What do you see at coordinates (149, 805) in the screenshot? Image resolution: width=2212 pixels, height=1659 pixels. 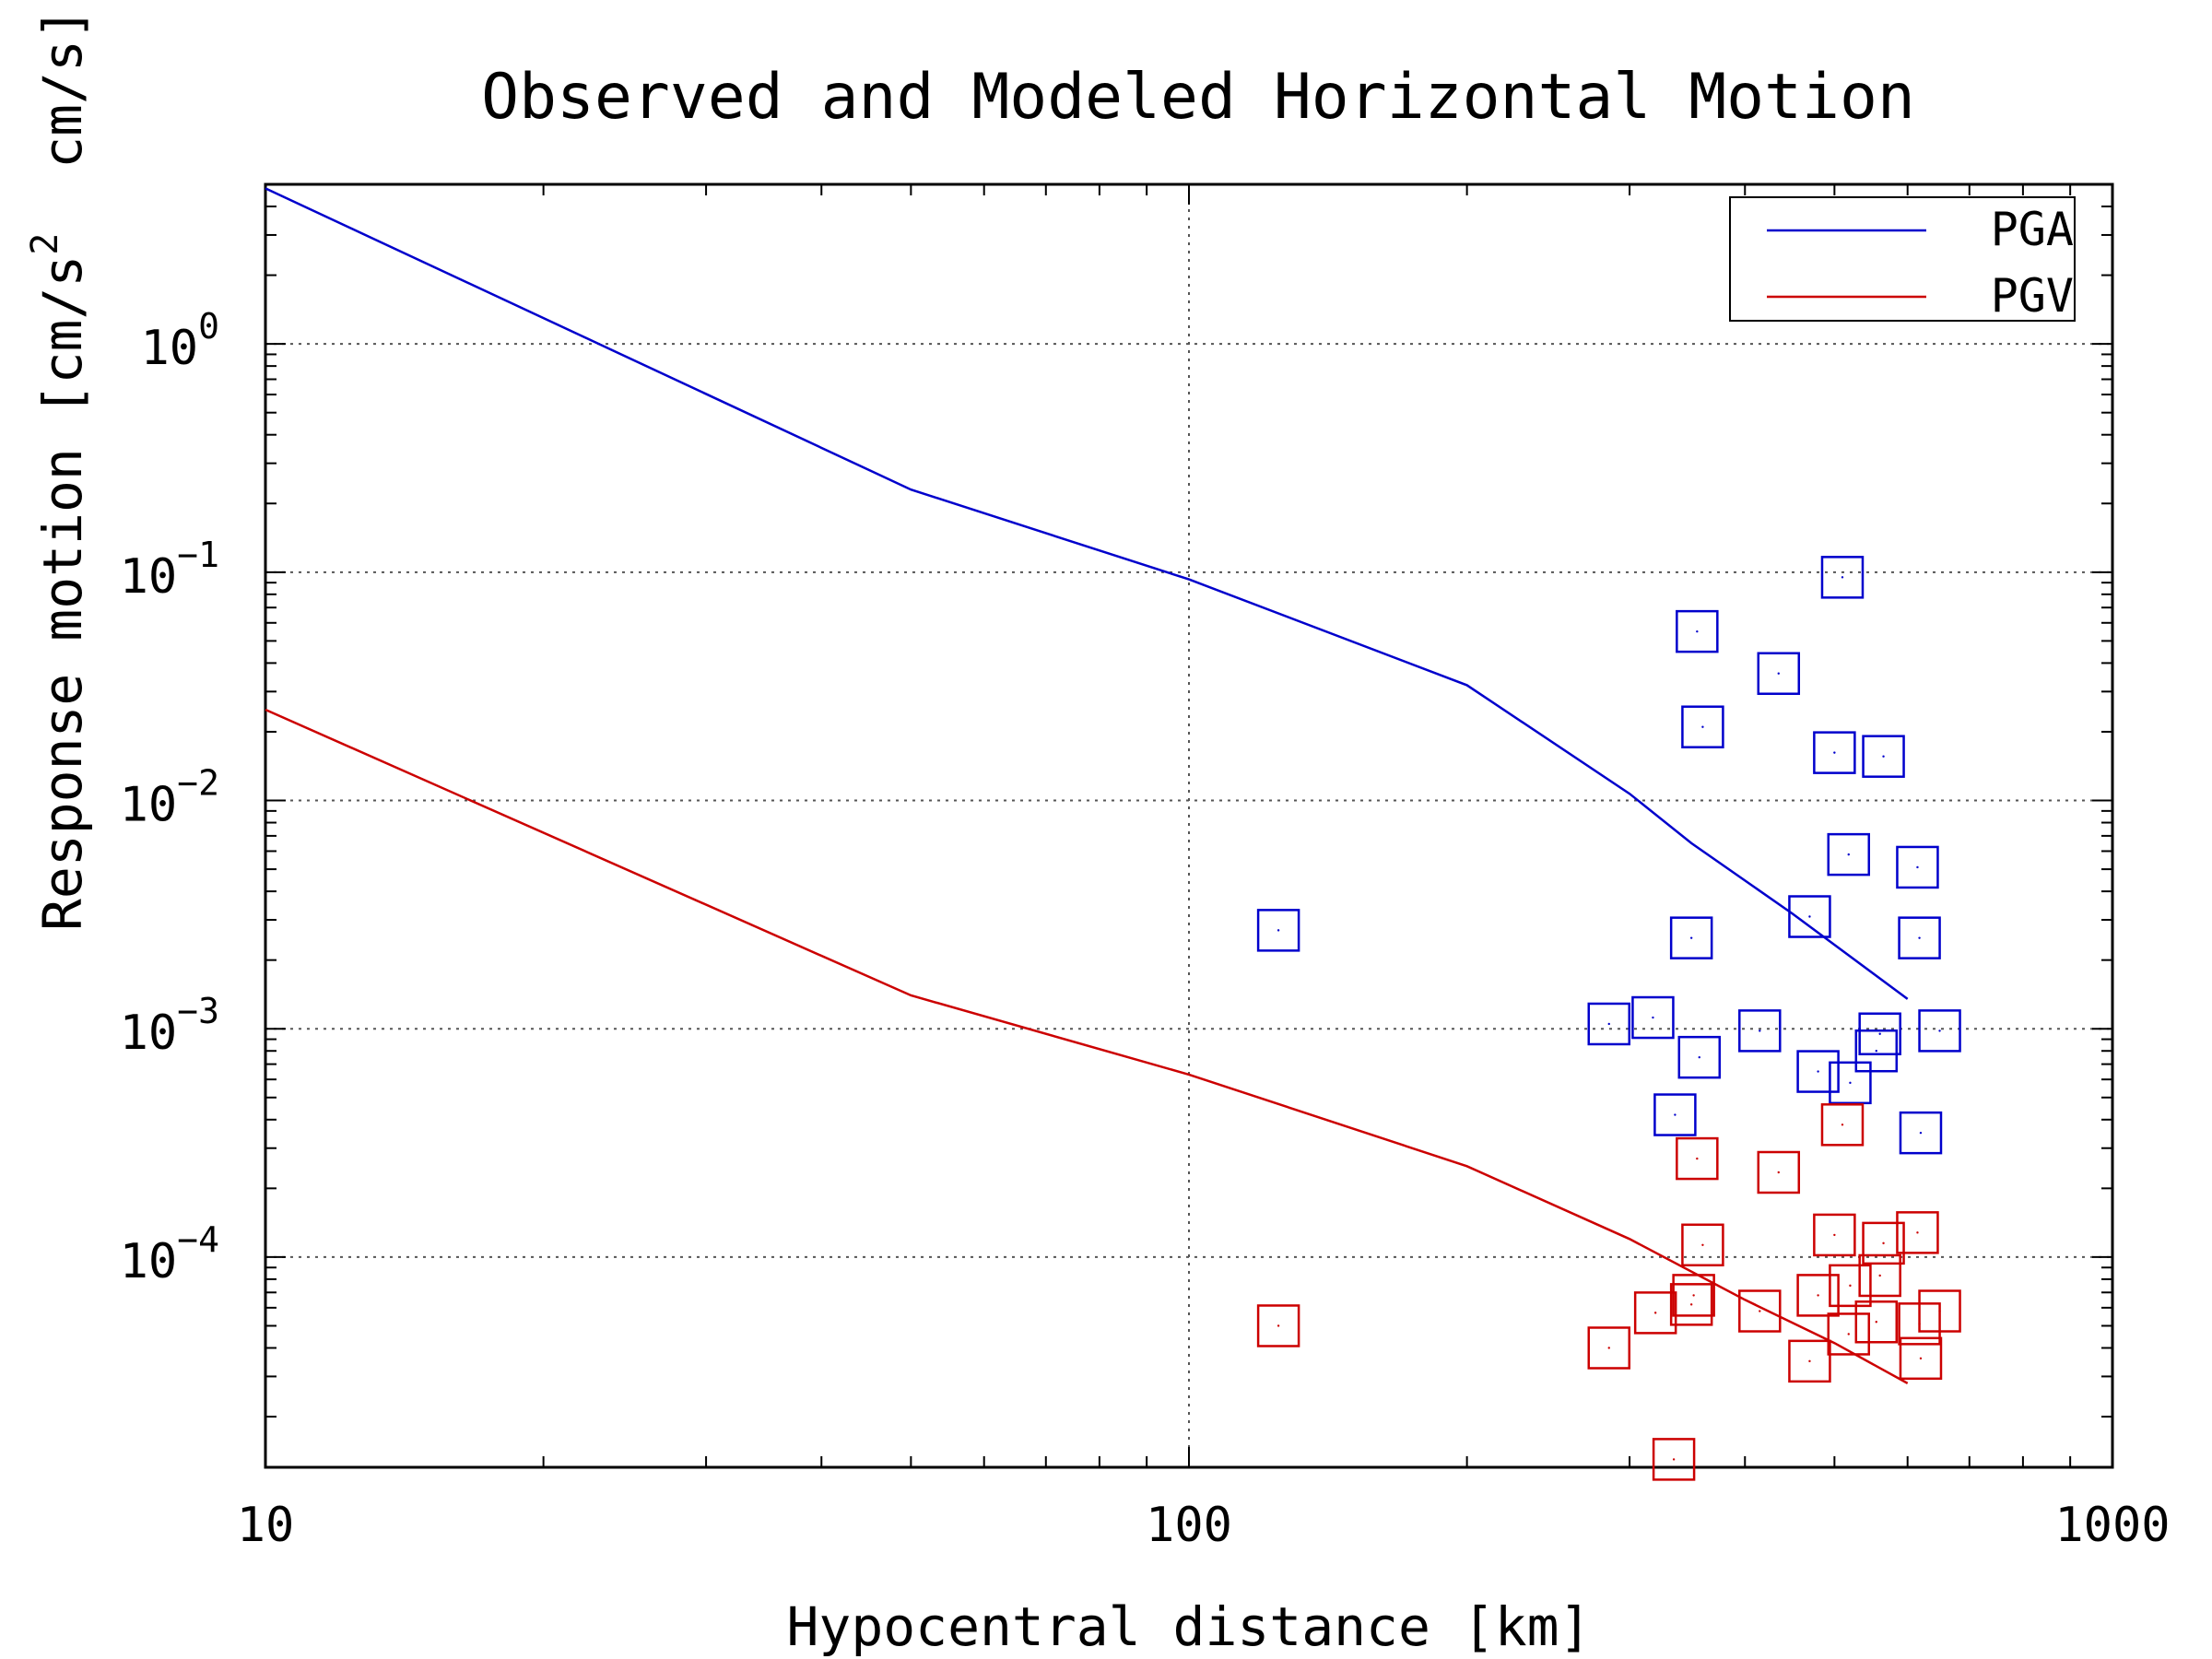 I see `y-tick-base-2: 10` at bounding box center [149, 805].